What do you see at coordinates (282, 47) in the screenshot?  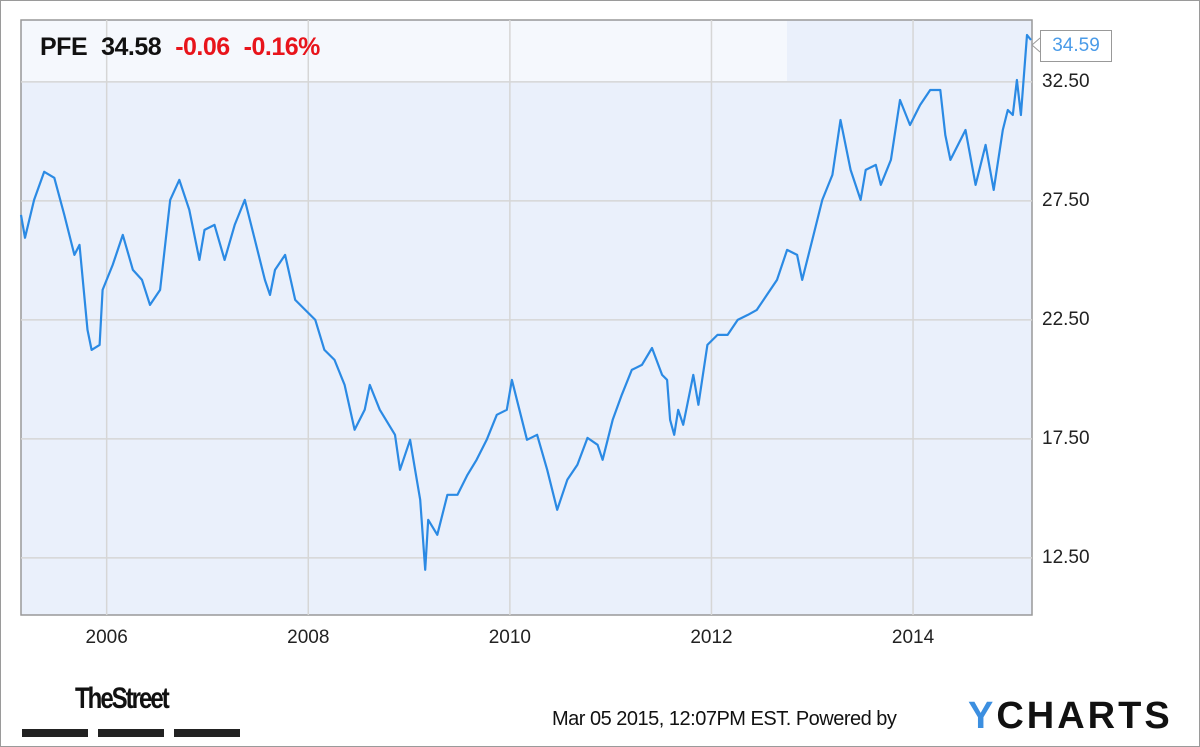 I see `change-percent: -0.16%` at bounding box center [282, 47].